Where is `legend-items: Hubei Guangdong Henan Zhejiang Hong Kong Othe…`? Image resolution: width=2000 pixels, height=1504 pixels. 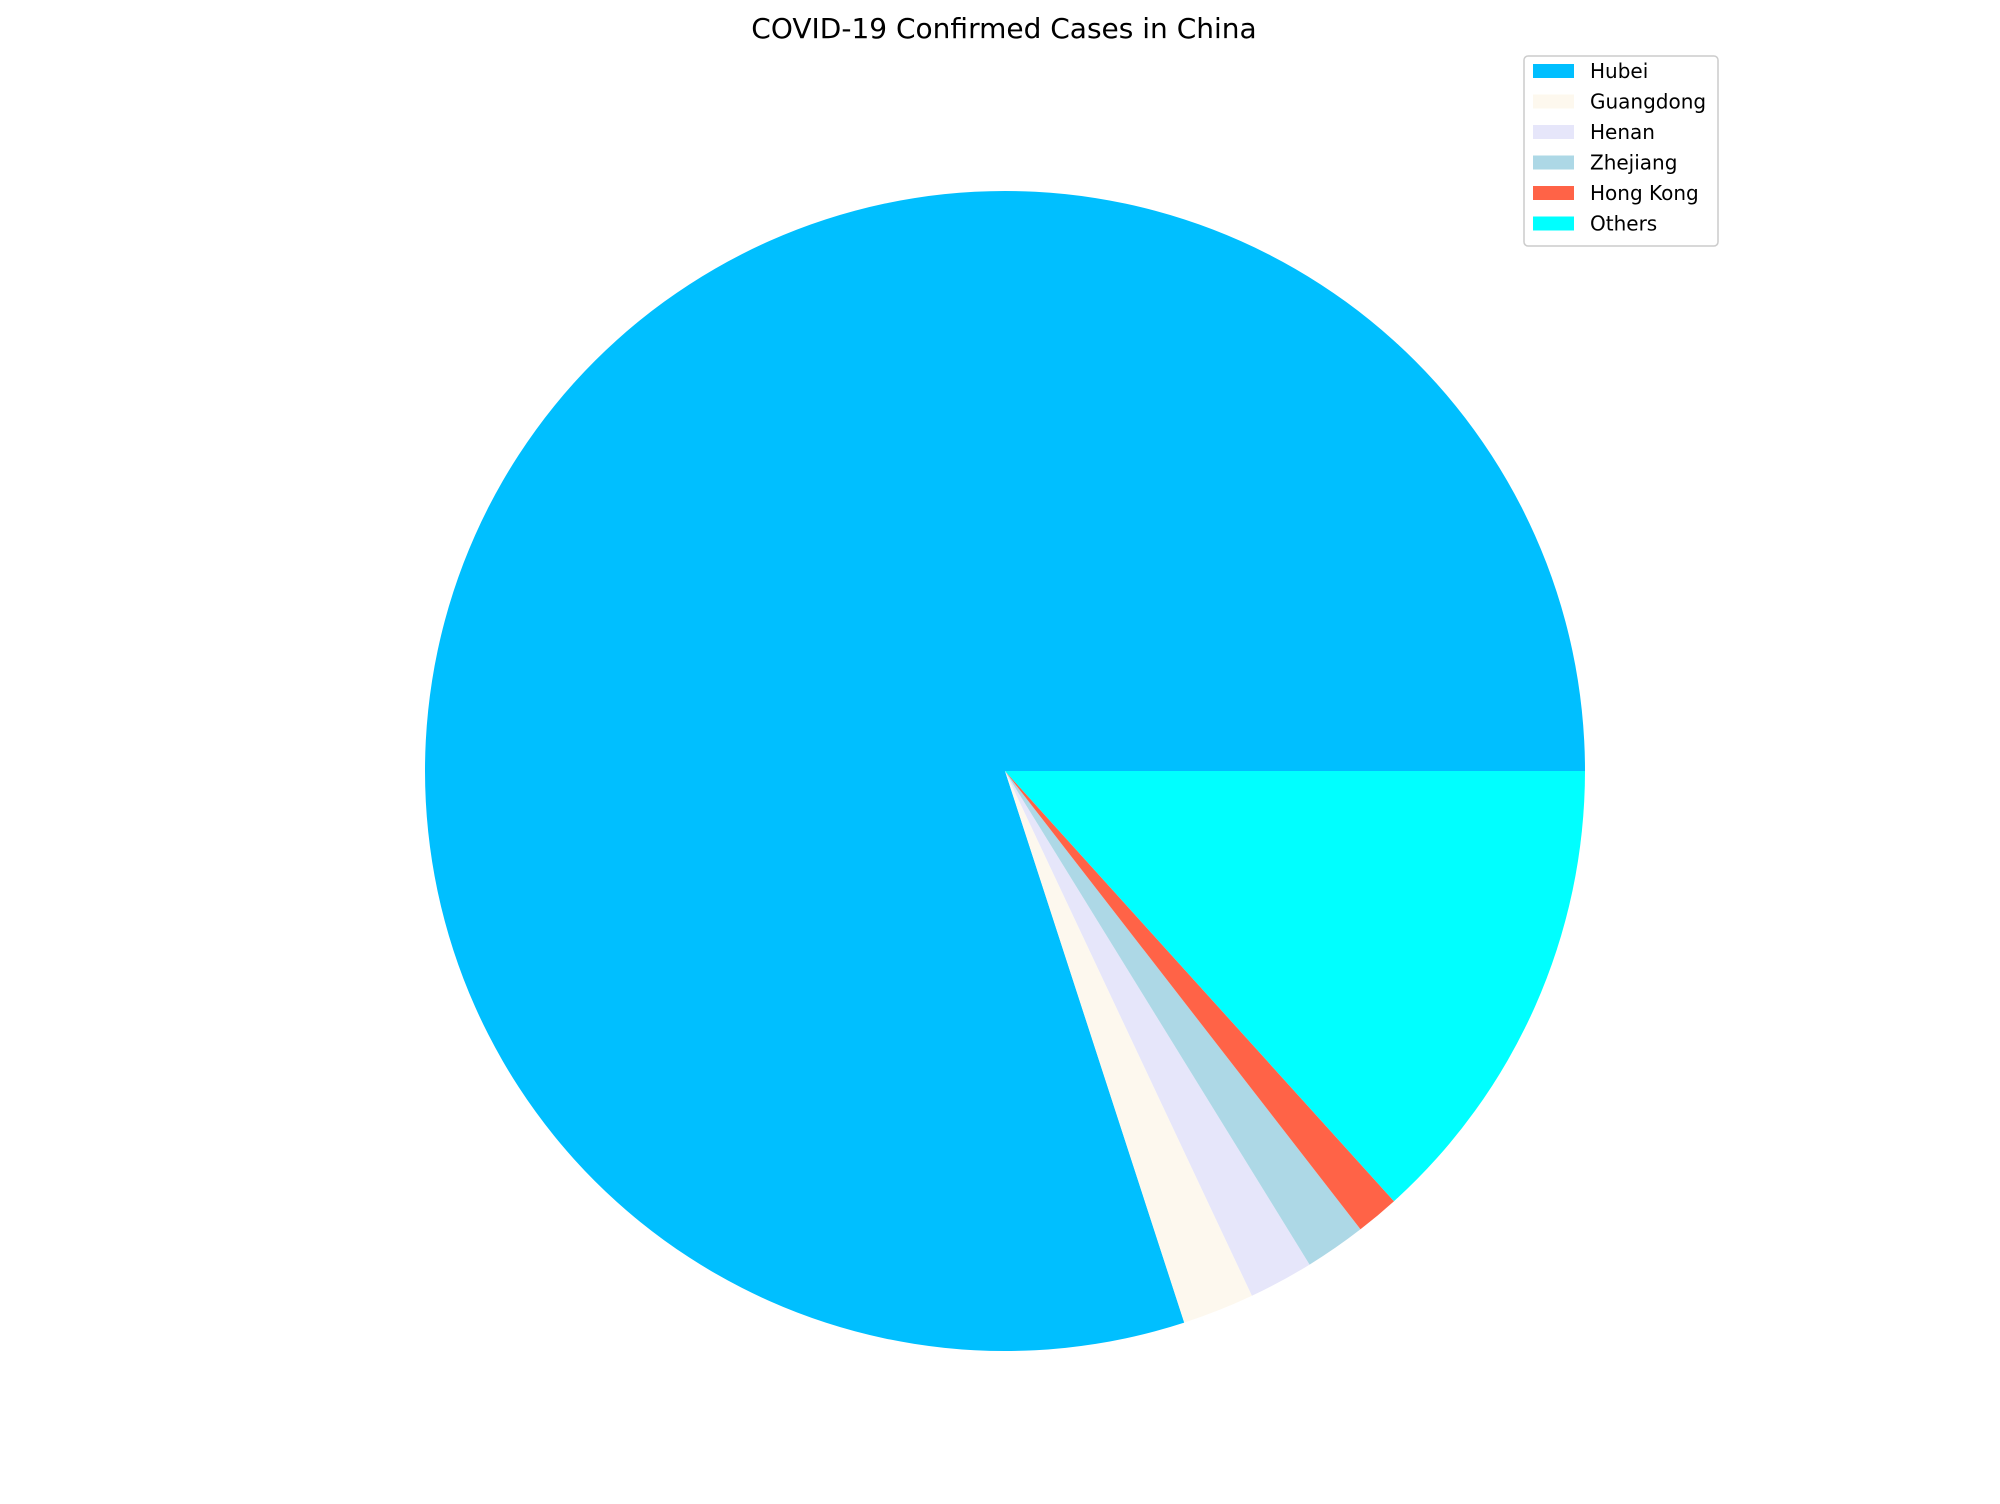 legend-items: Hubei Guangdong Henan Zhejiang Hong Kong Othe… is located at coordinates (1619, 147).